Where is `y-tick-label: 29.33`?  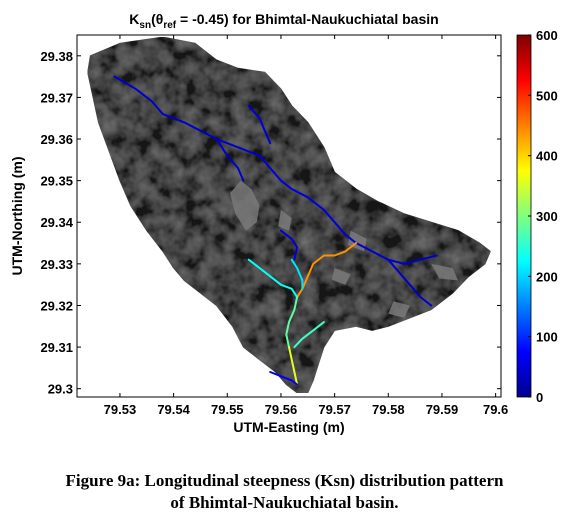 y-tick-label: 29.33 is located at coordinates (56, 264).